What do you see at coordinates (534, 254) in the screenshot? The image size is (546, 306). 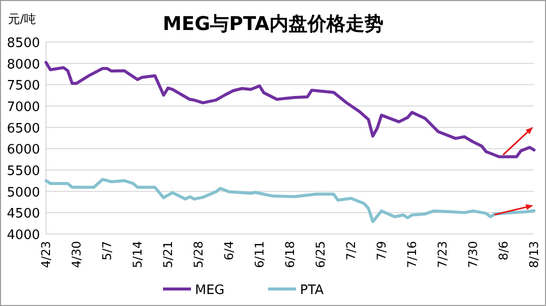 I see `x-tick-label: 8/13` at bounding box center [534, 254].